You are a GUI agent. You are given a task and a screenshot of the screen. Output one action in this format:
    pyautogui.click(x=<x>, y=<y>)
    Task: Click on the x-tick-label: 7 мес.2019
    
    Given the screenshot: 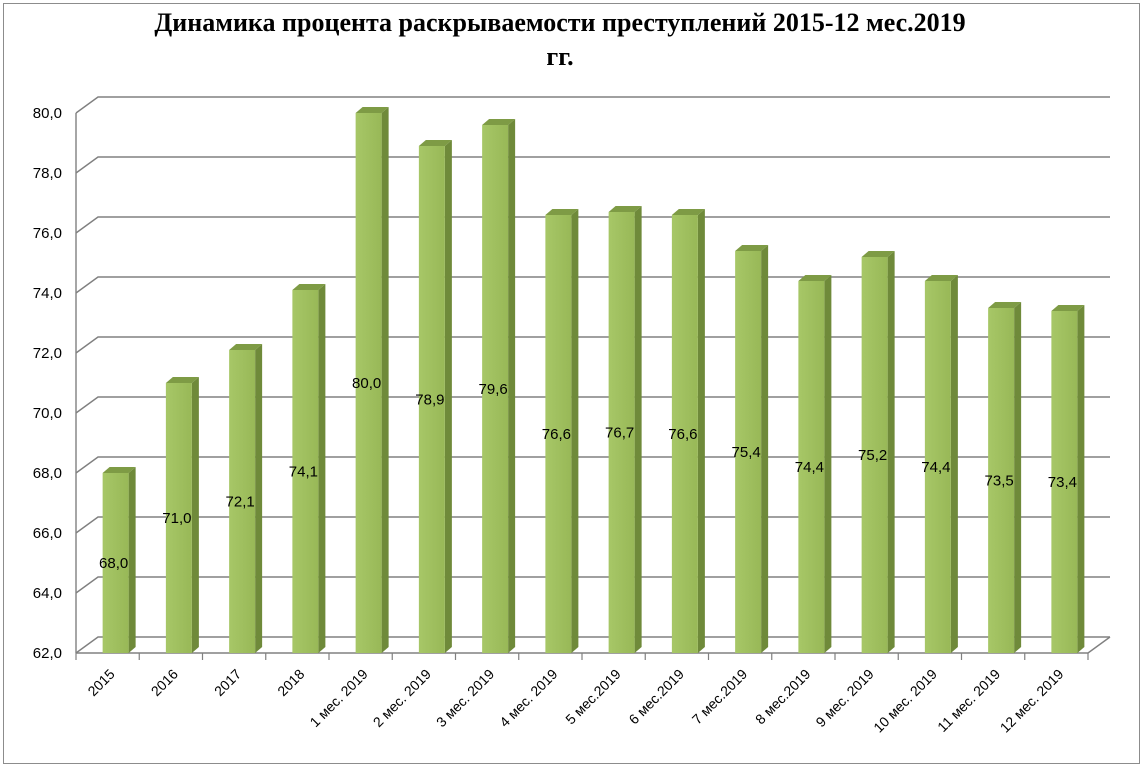 What is the action you would take?
    pyautogui.click(x=720, y=697)
    